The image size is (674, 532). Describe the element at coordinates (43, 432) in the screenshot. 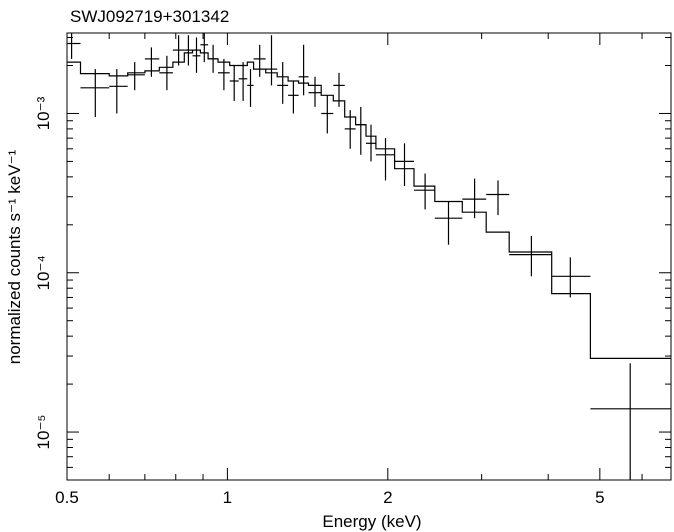

I see `y-tick-label: 10⁻⁵` at that location.